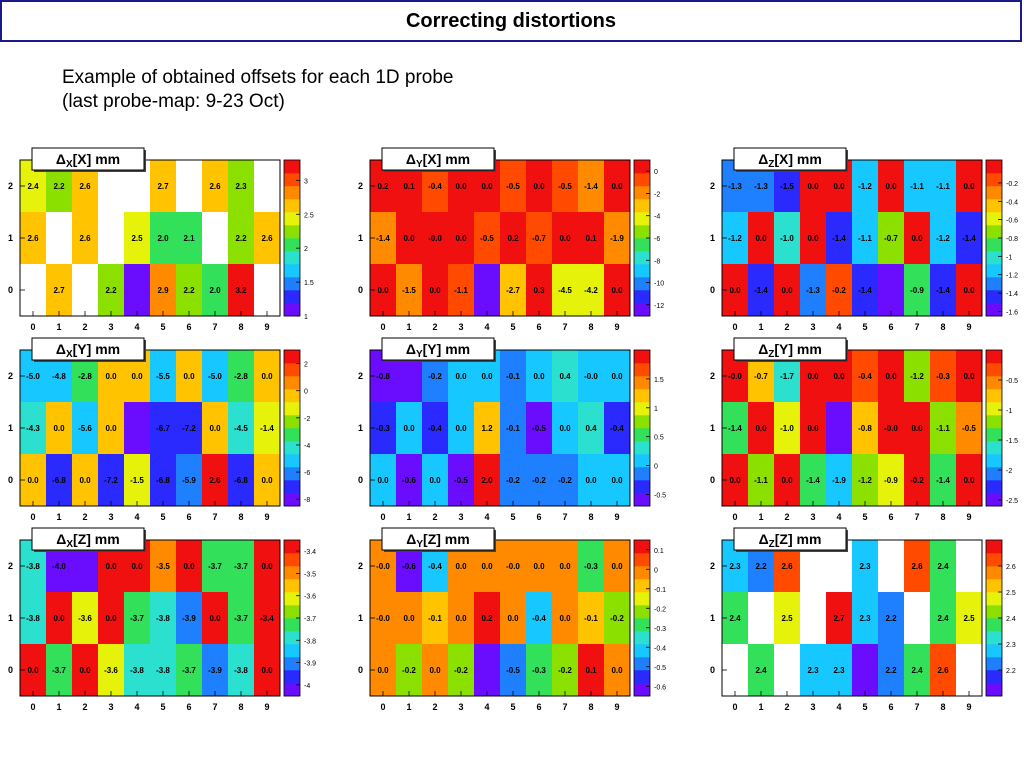 The height and width of the screenshot is (768, 1024). I want to click on cell-value-label: -3.9, so click(189, 618).